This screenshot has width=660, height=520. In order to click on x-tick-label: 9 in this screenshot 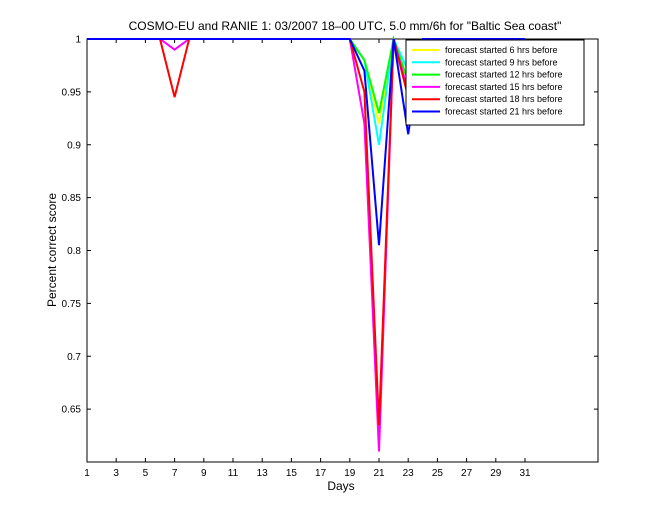, I will do `click(204, 473)`.